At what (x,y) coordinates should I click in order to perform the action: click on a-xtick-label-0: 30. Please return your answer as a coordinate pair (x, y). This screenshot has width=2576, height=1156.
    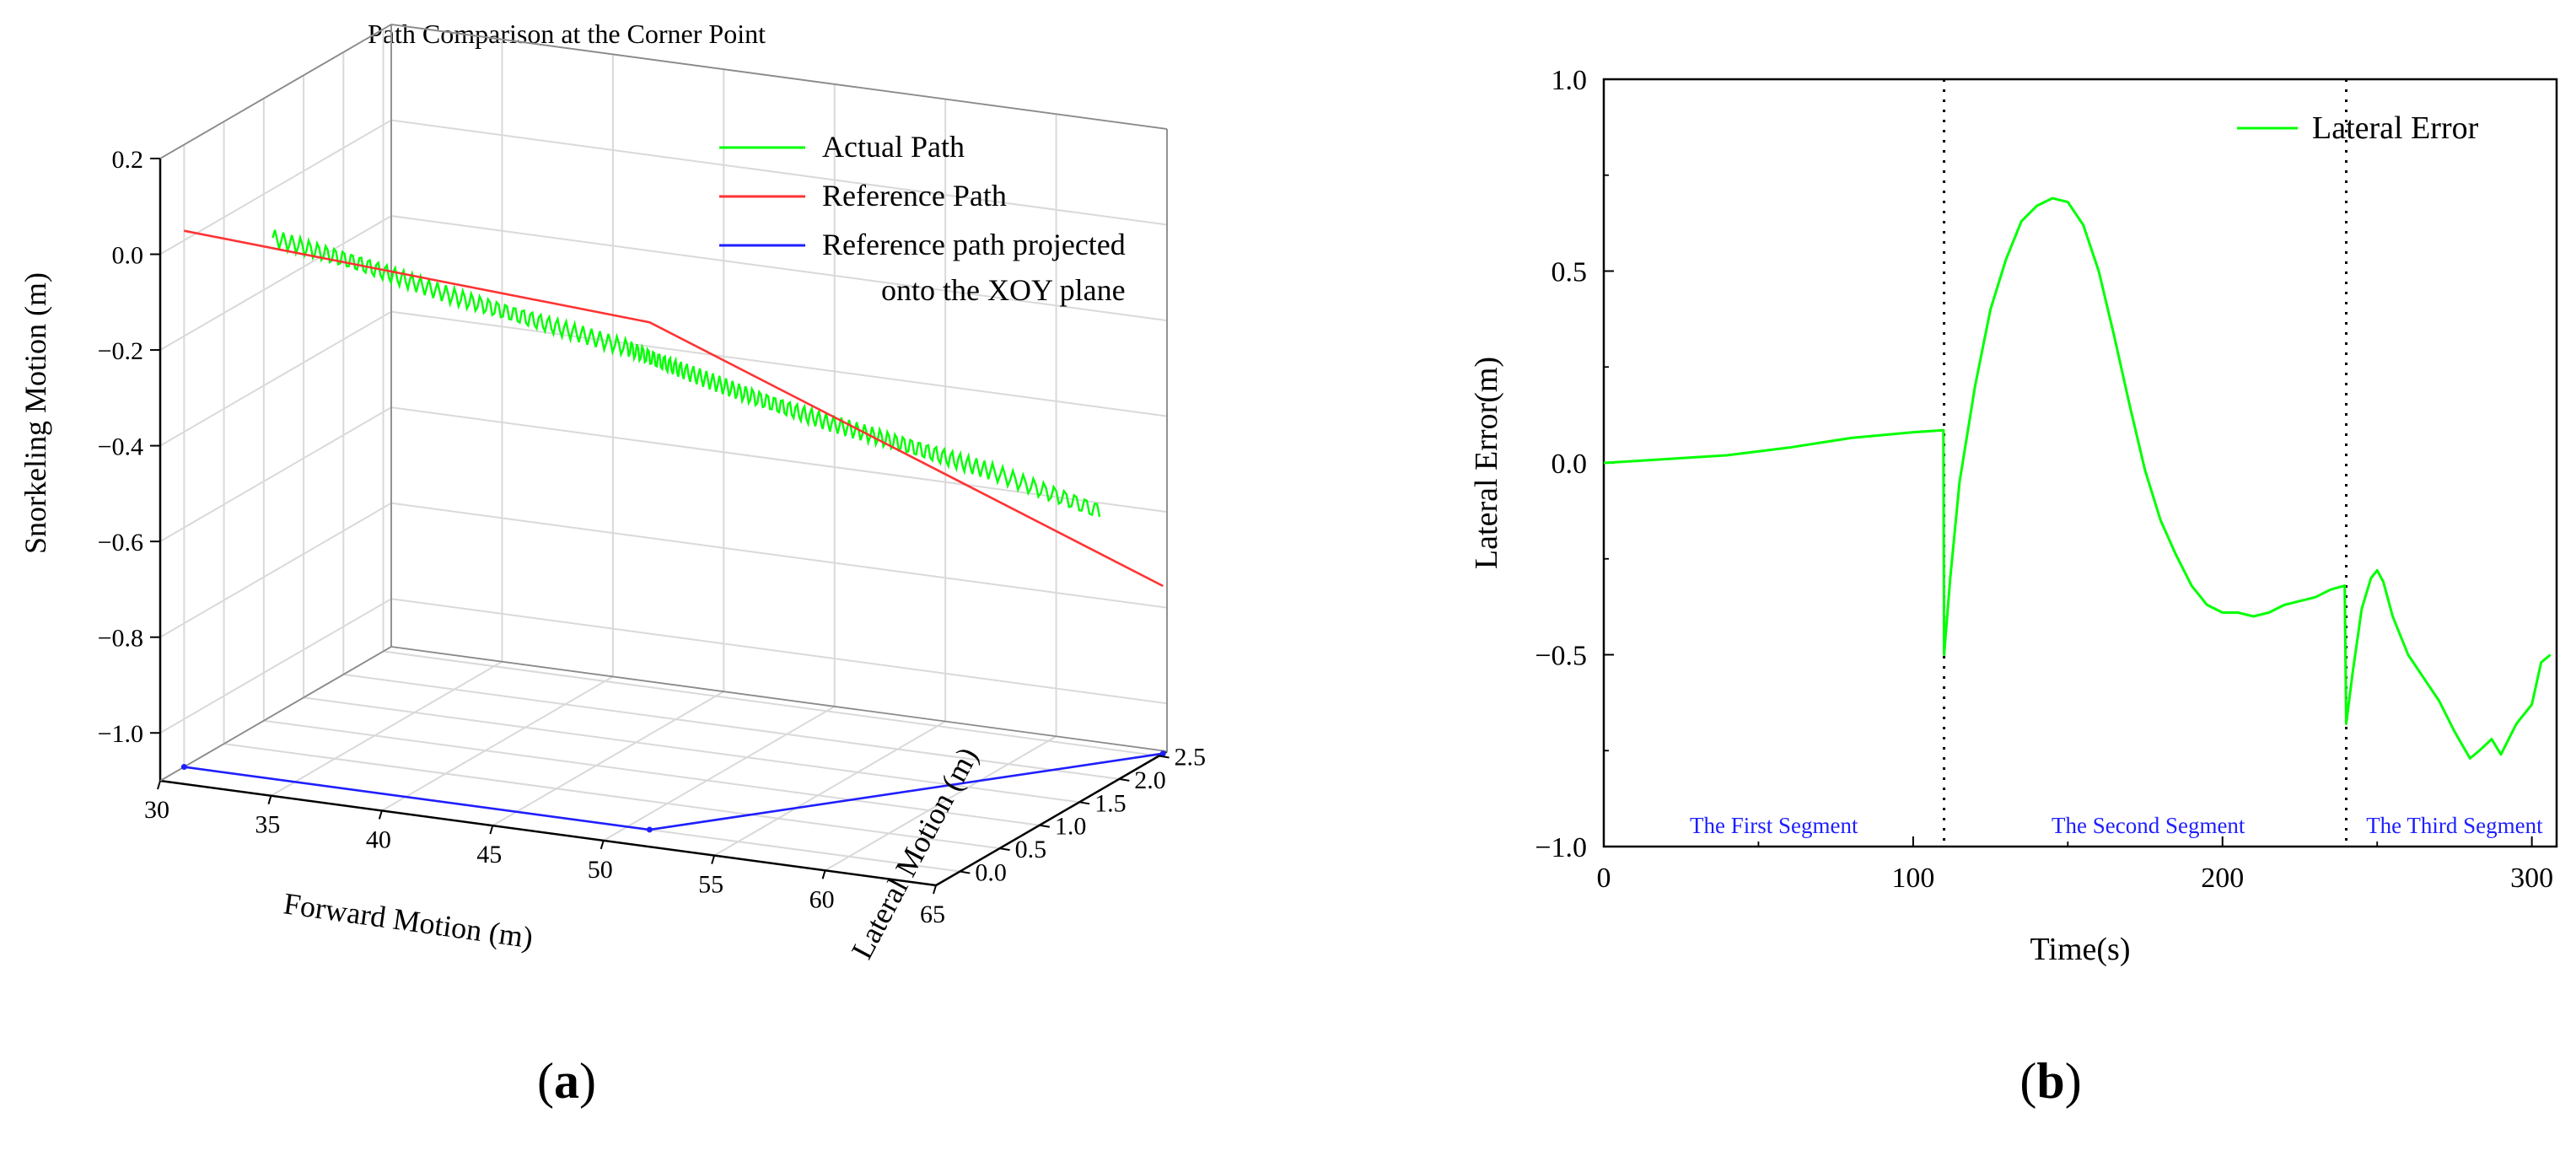
    Looking at the image, I should click on (156, 810).